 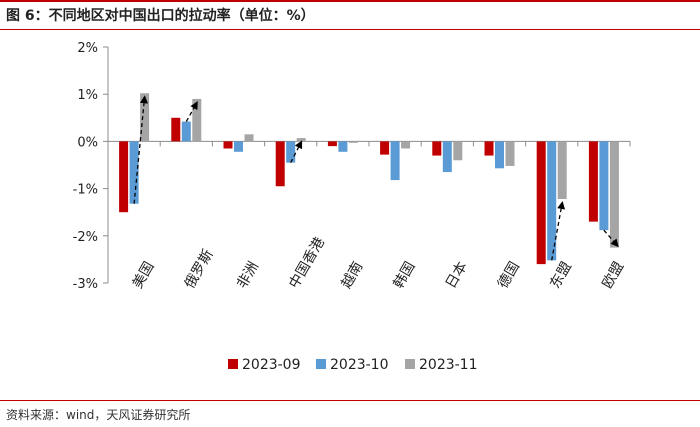 What do you see at coordinates (85, 284) in the screenshot?
I see `y-tick-label: -3%` at bounding box center [85, 284].